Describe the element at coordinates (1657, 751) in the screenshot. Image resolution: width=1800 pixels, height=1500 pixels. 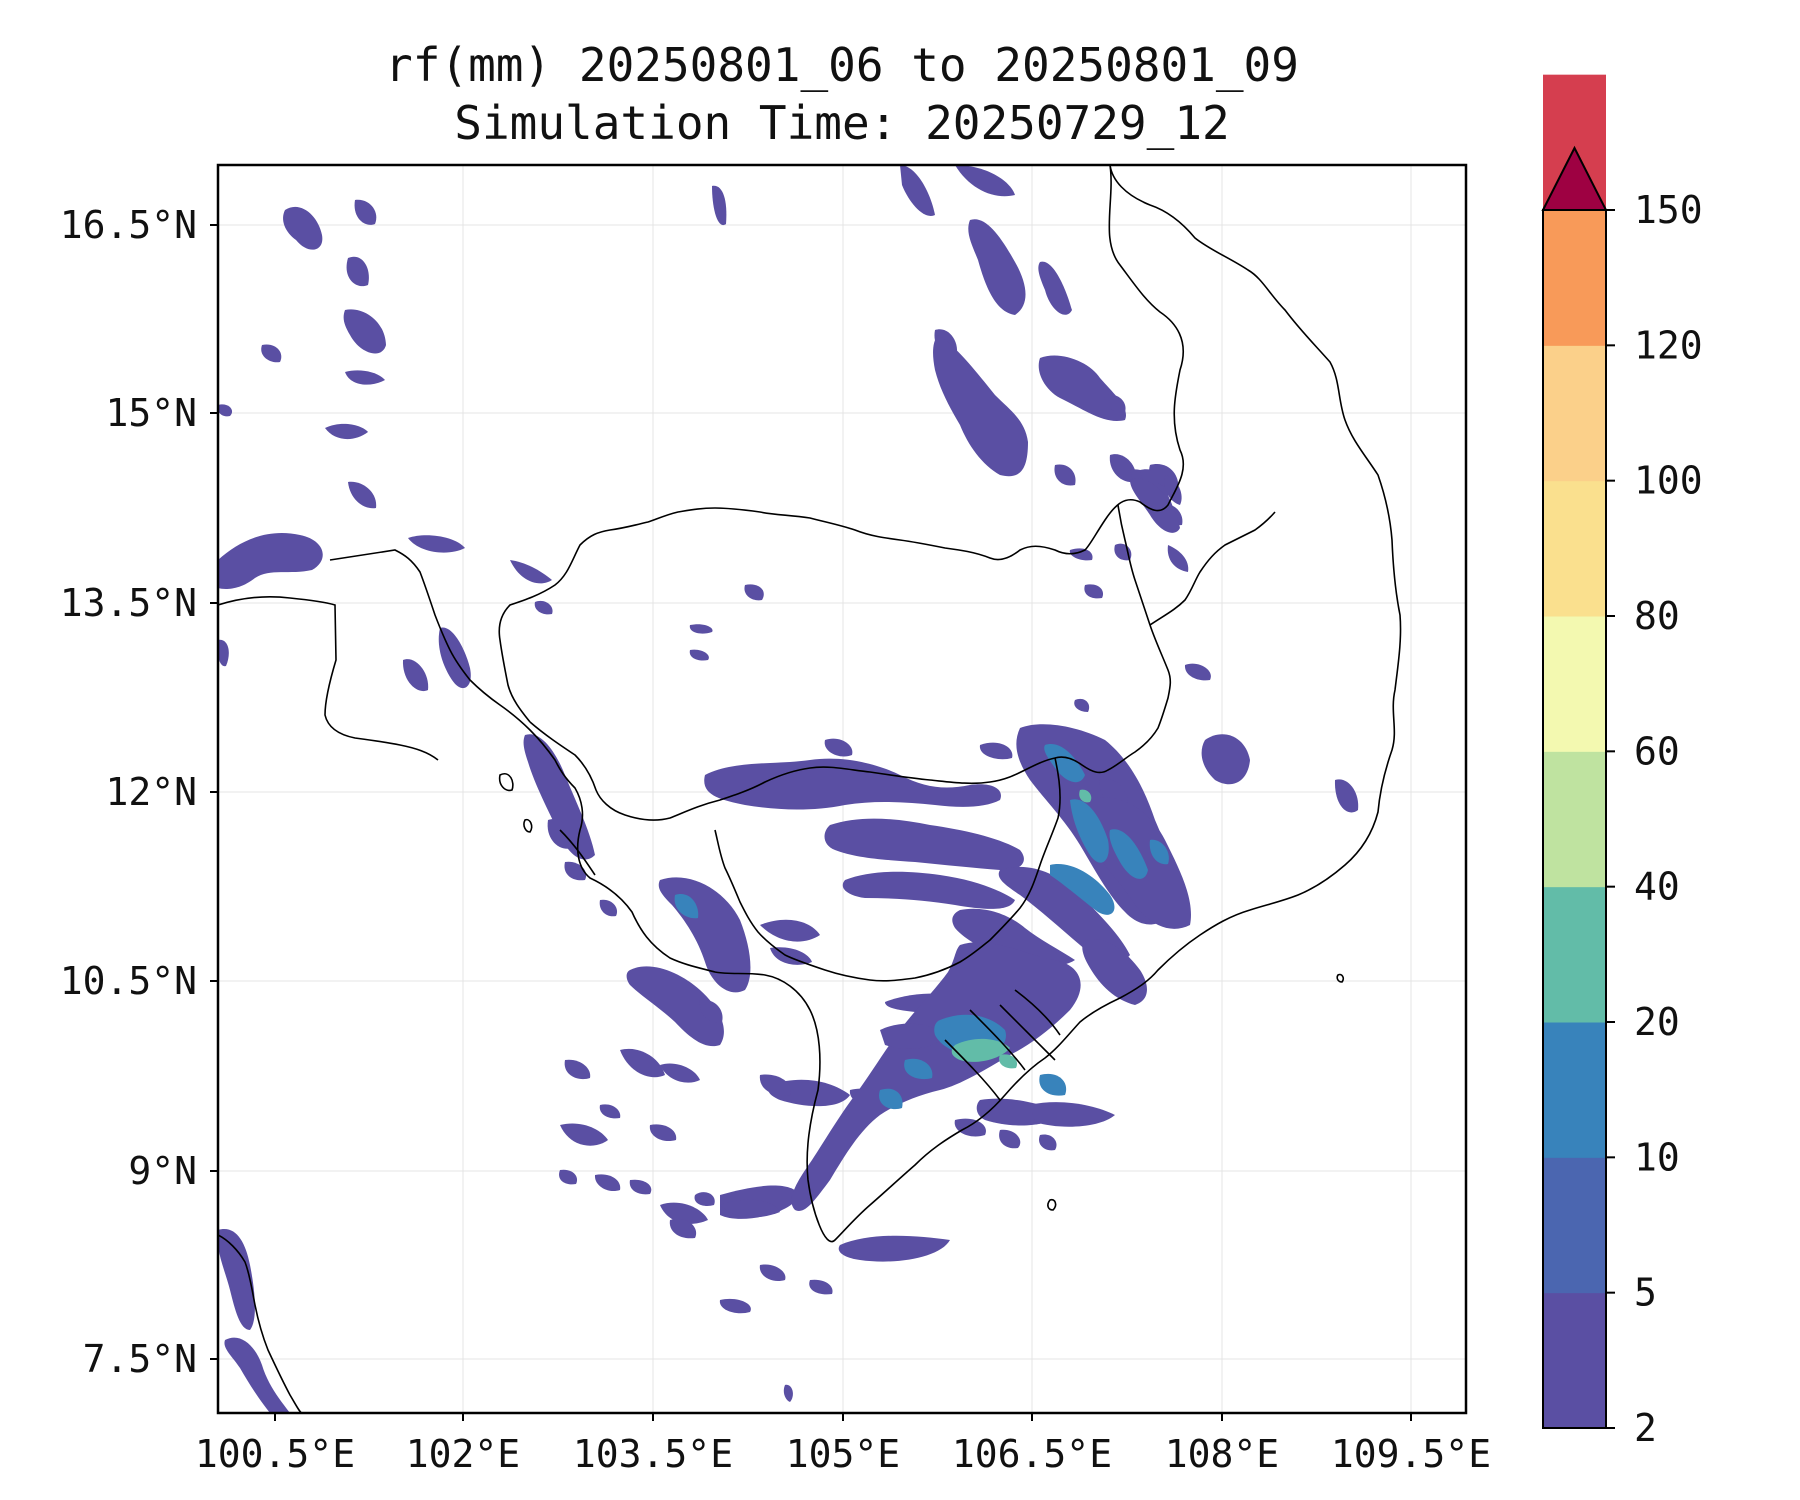
I see `colorbar-label: 60` at that location.